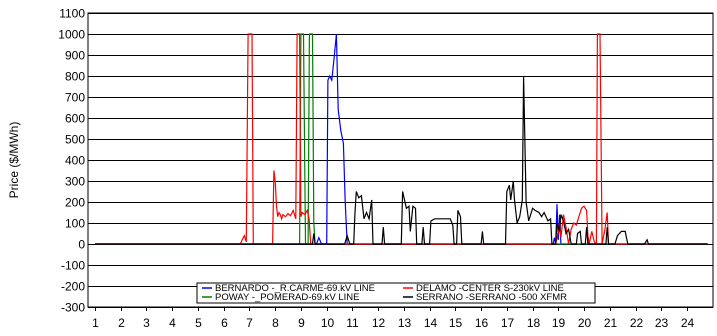 The height and width of the screenshot is (336, 717). What do you see at coordinates (75, 119) in the screenshot?
I see `y-tick-label: 600` at bounding box center [75, 119].